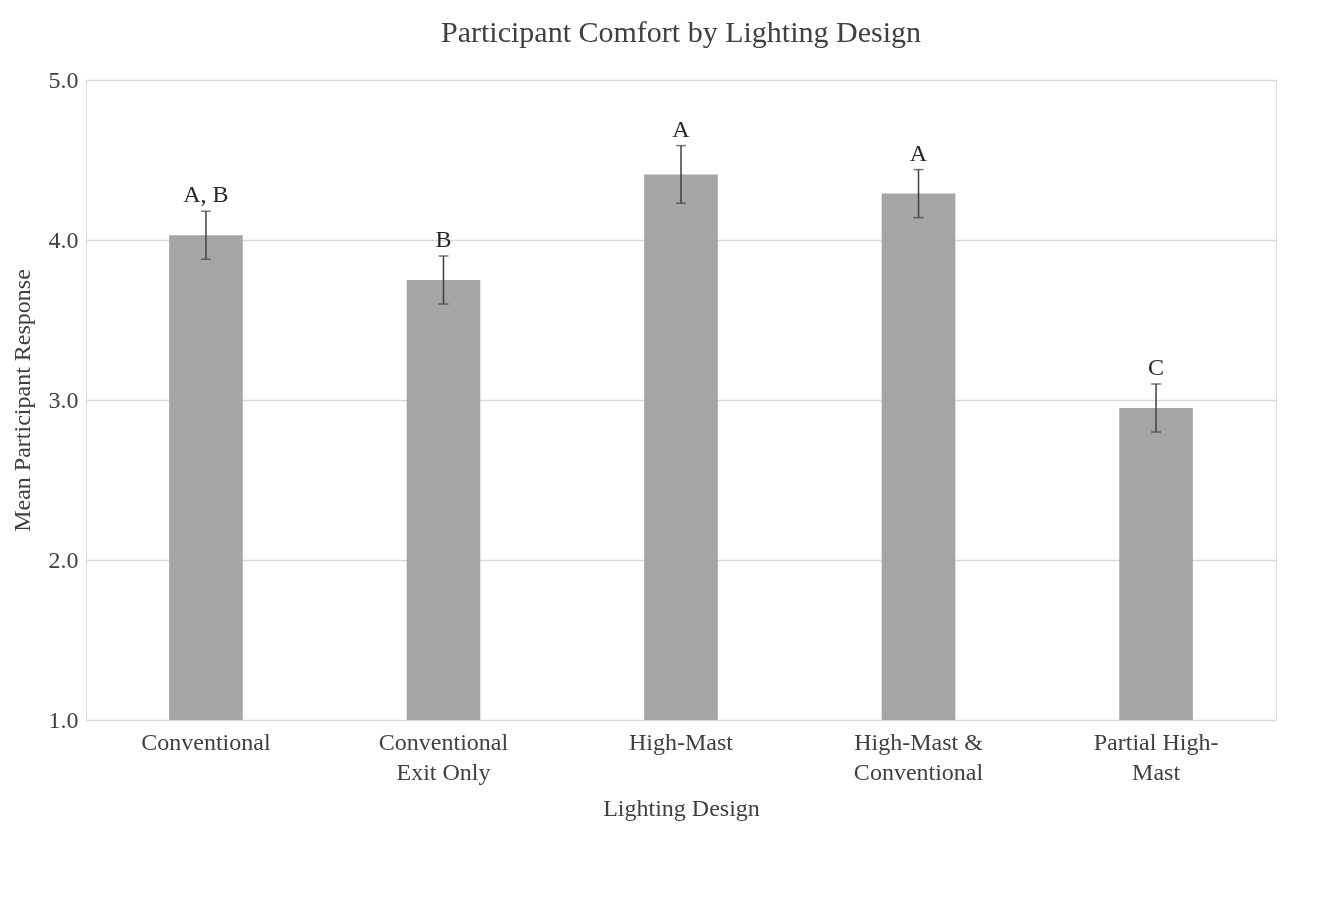 This screenshot has width=1330, height=918. Describe the element at coordinates (1156, 756) in the screenshot. I see `x-tick-label: Partial High-Mast` at that location.